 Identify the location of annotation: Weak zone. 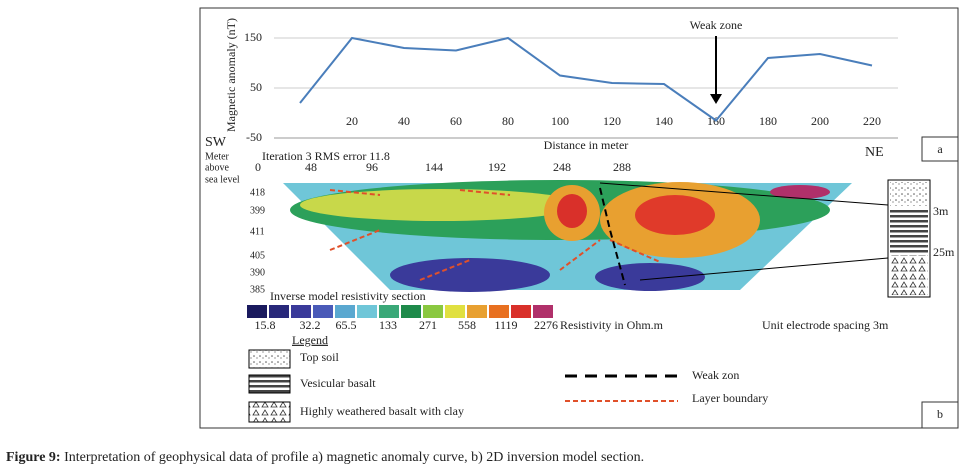
(716, 25).